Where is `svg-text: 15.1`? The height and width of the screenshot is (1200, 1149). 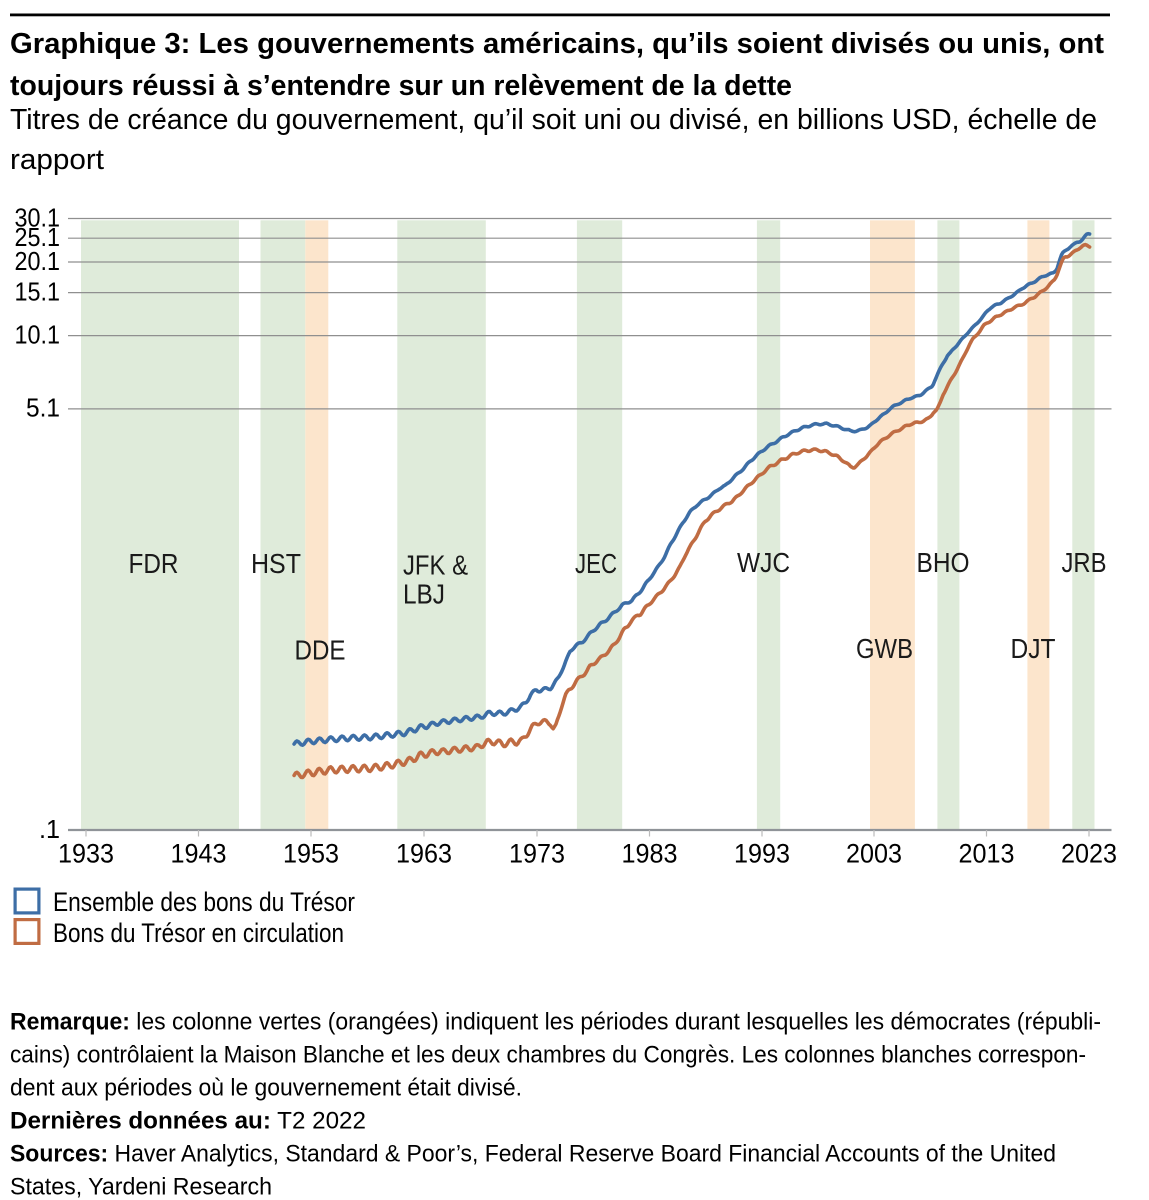
svg-text: 15.1 is located at coordinates (38, 291).